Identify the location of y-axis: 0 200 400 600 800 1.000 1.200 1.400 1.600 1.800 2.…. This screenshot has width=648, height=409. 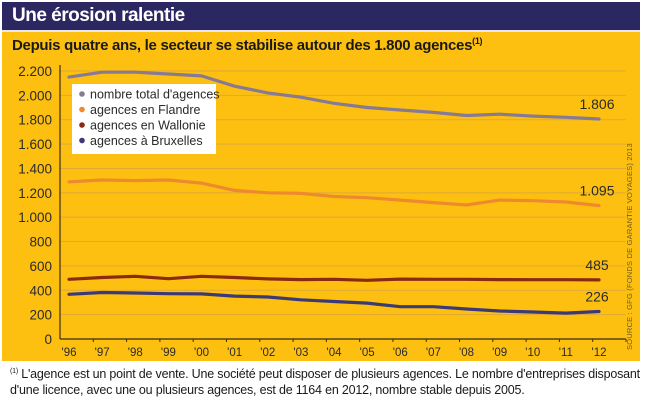
(39, 205).